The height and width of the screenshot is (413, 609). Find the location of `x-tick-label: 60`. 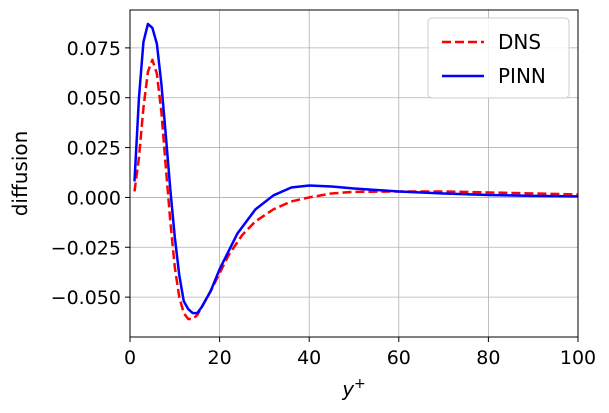

x-tick-label: 60 is located at coordinates (399, 358).